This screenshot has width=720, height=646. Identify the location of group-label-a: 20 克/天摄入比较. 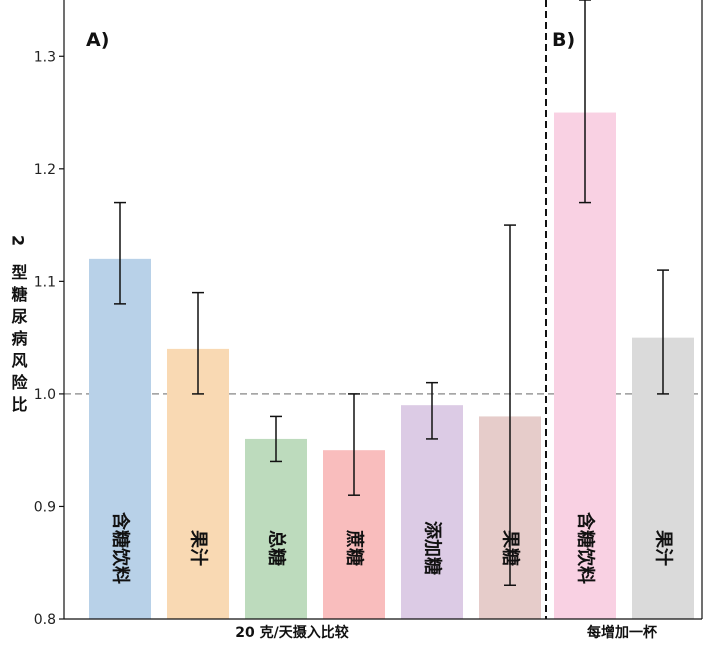
(291, 632).